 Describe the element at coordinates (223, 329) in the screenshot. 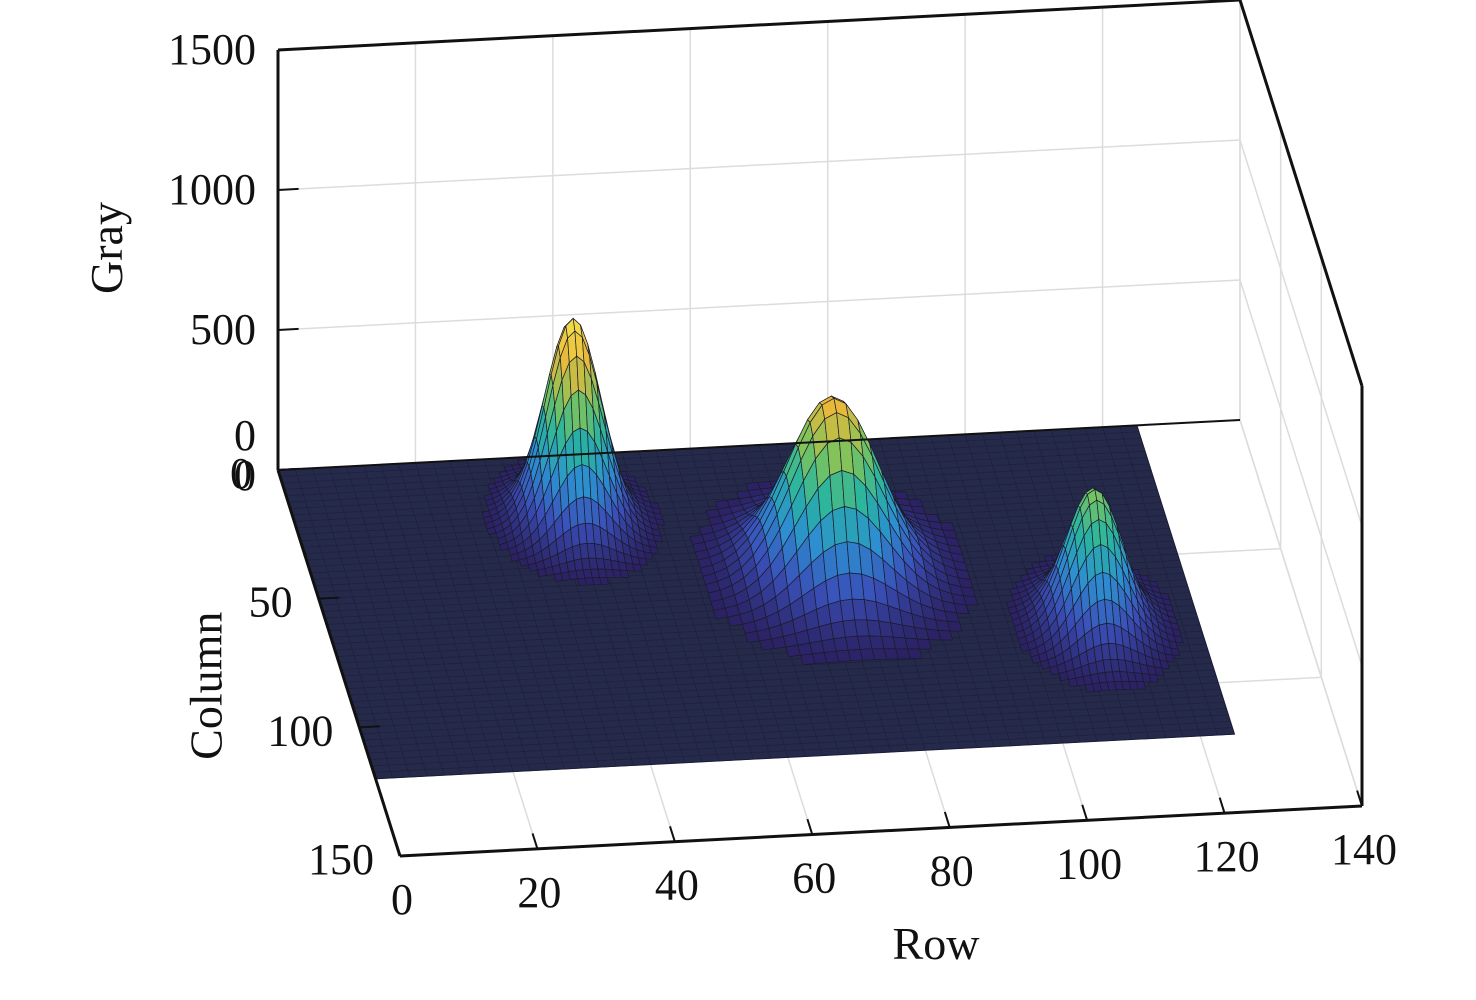

I see `z-tick-label: 500` at that location.